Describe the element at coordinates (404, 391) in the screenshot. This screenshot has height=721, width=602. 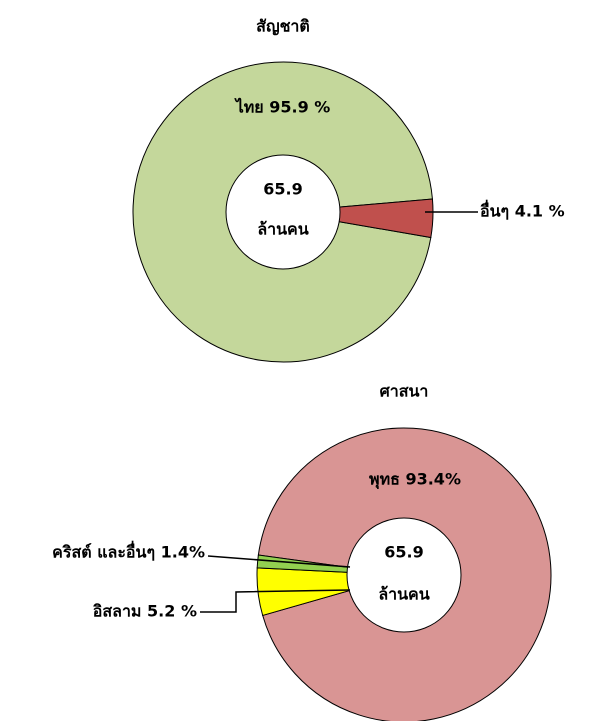
I see `chart-title: ศาสนา` at that location.